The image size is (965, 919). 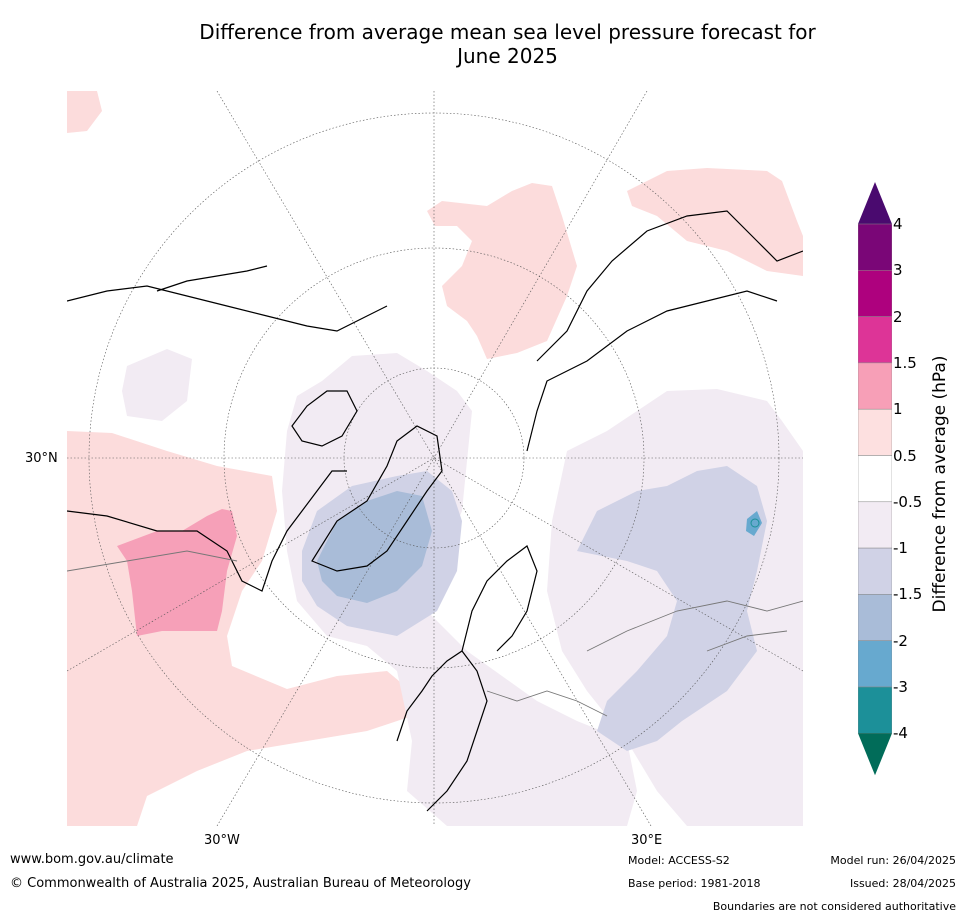 I want to click on colorbar-tick-label: 1.5, so click(x=905, y=362).